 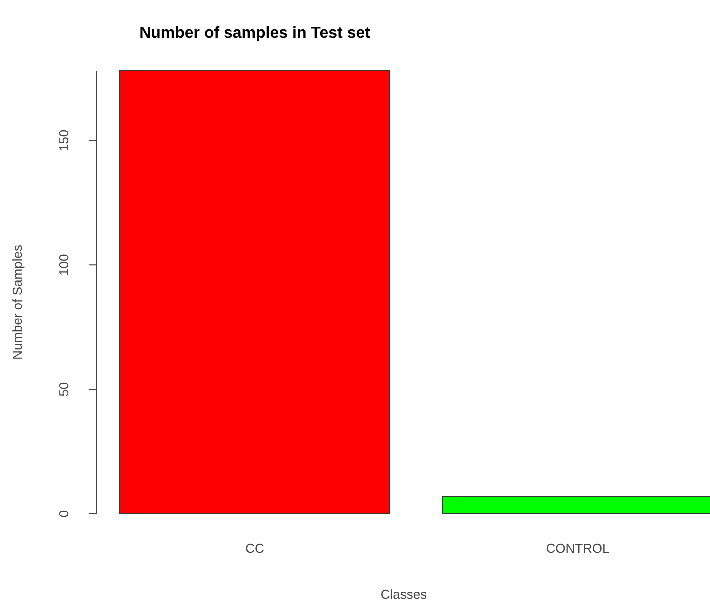 I want to click on x-tick-label: CONTROL, so click(x=578, y=548).